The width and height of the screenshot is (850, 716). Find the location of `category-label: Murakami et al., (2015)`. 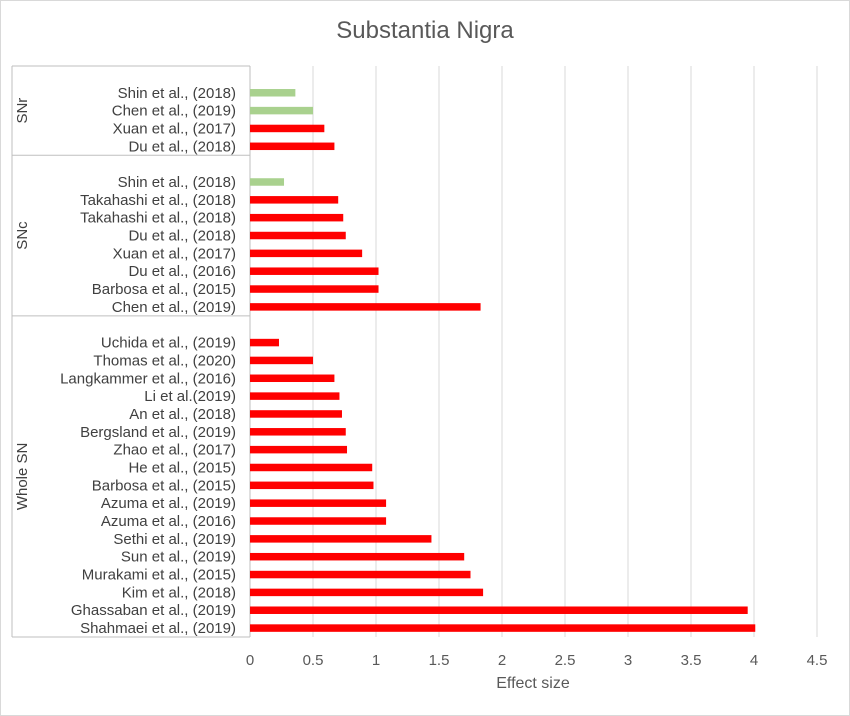

category-label: Murakami et al., (2015) is located at coordinates (159, 575).